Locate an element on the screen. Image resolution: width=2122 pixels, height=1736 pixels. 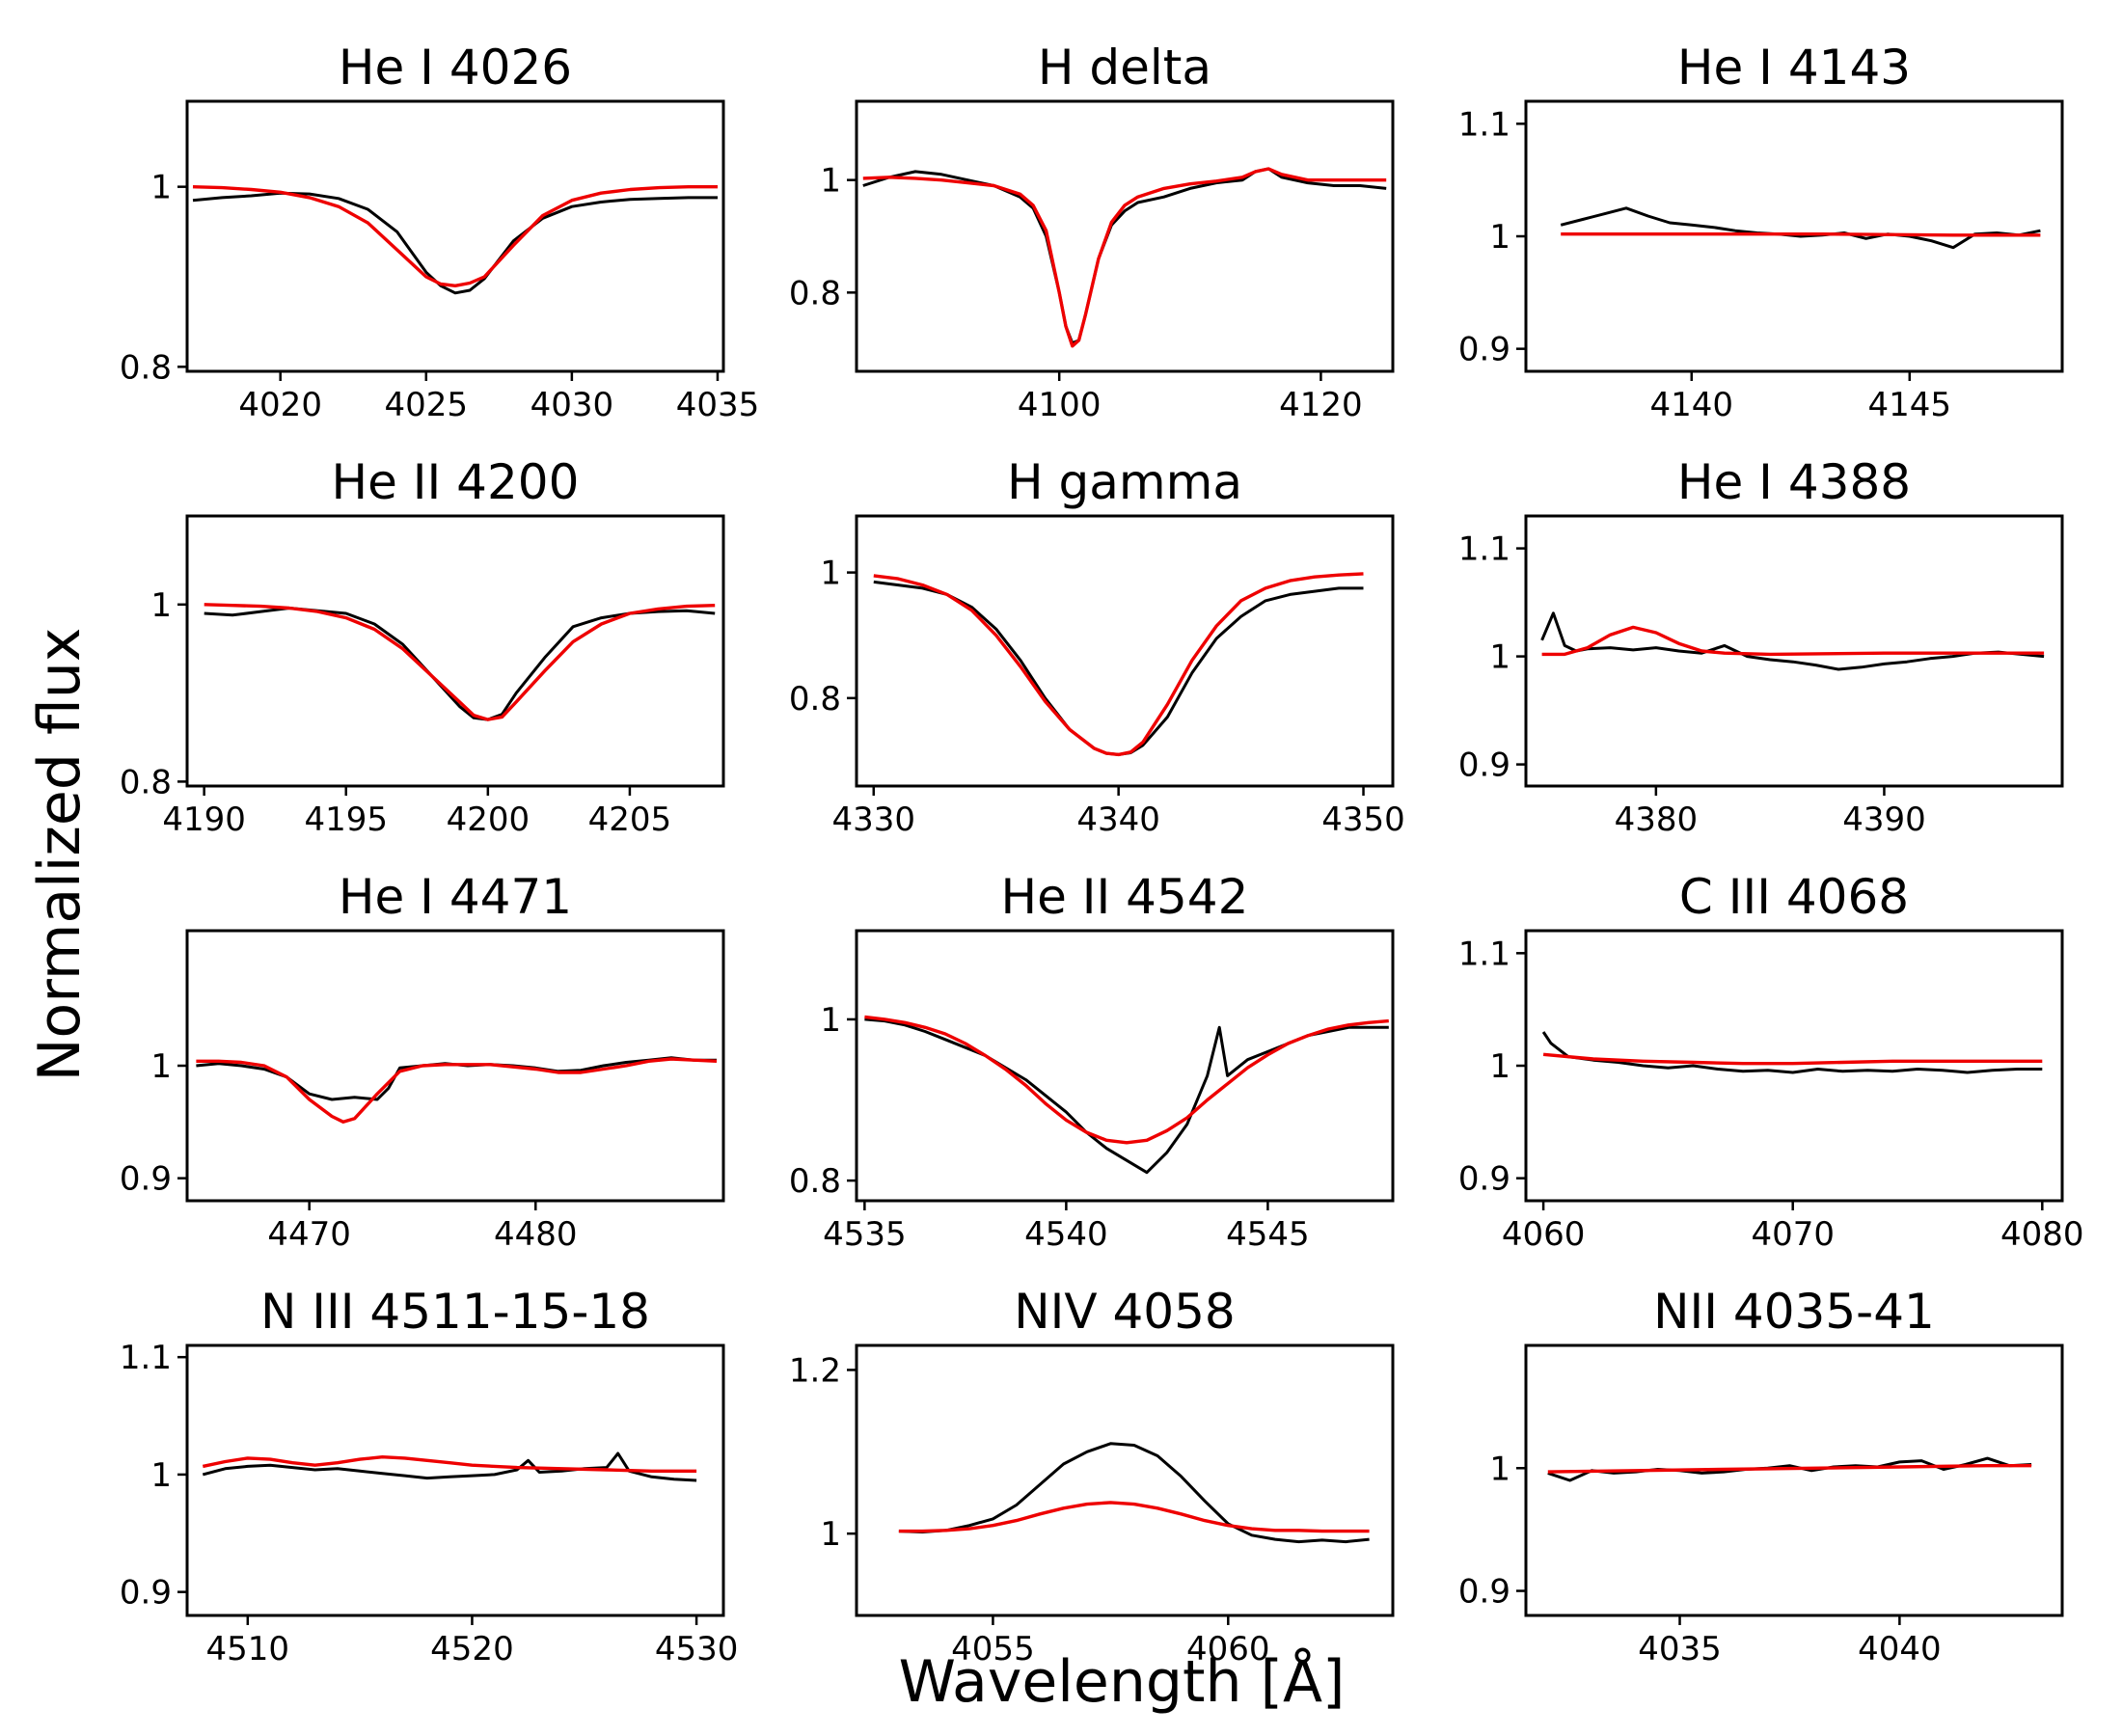
x-axis-title: Wavelength [Å] is located at coordinates (1123, 1682).